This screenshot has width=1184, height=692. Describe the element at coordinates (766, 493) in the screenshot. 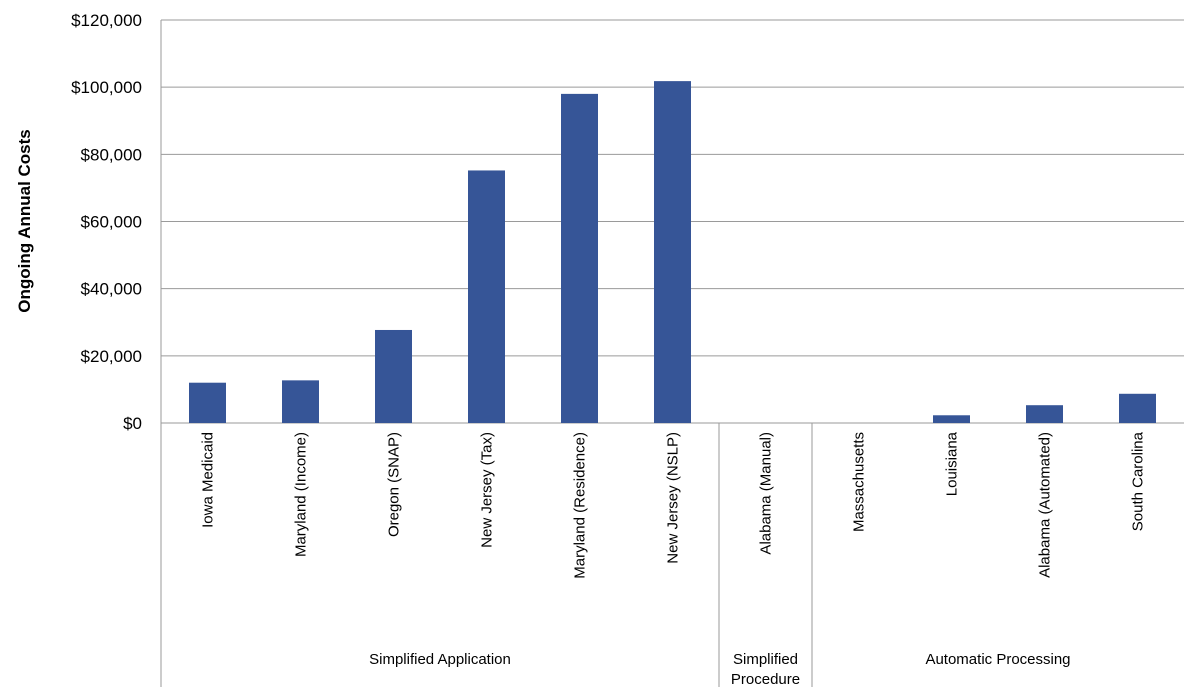

I see `x-tick-label: Alabama (Manual)` at that location.